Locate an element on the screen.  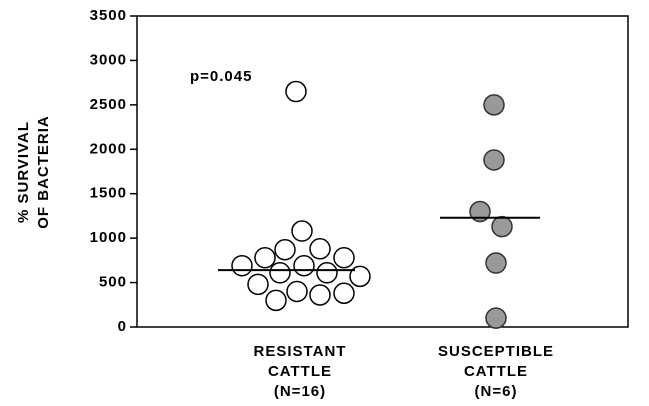
y-tick-label: 3500 is located at coordinates (108, 15).